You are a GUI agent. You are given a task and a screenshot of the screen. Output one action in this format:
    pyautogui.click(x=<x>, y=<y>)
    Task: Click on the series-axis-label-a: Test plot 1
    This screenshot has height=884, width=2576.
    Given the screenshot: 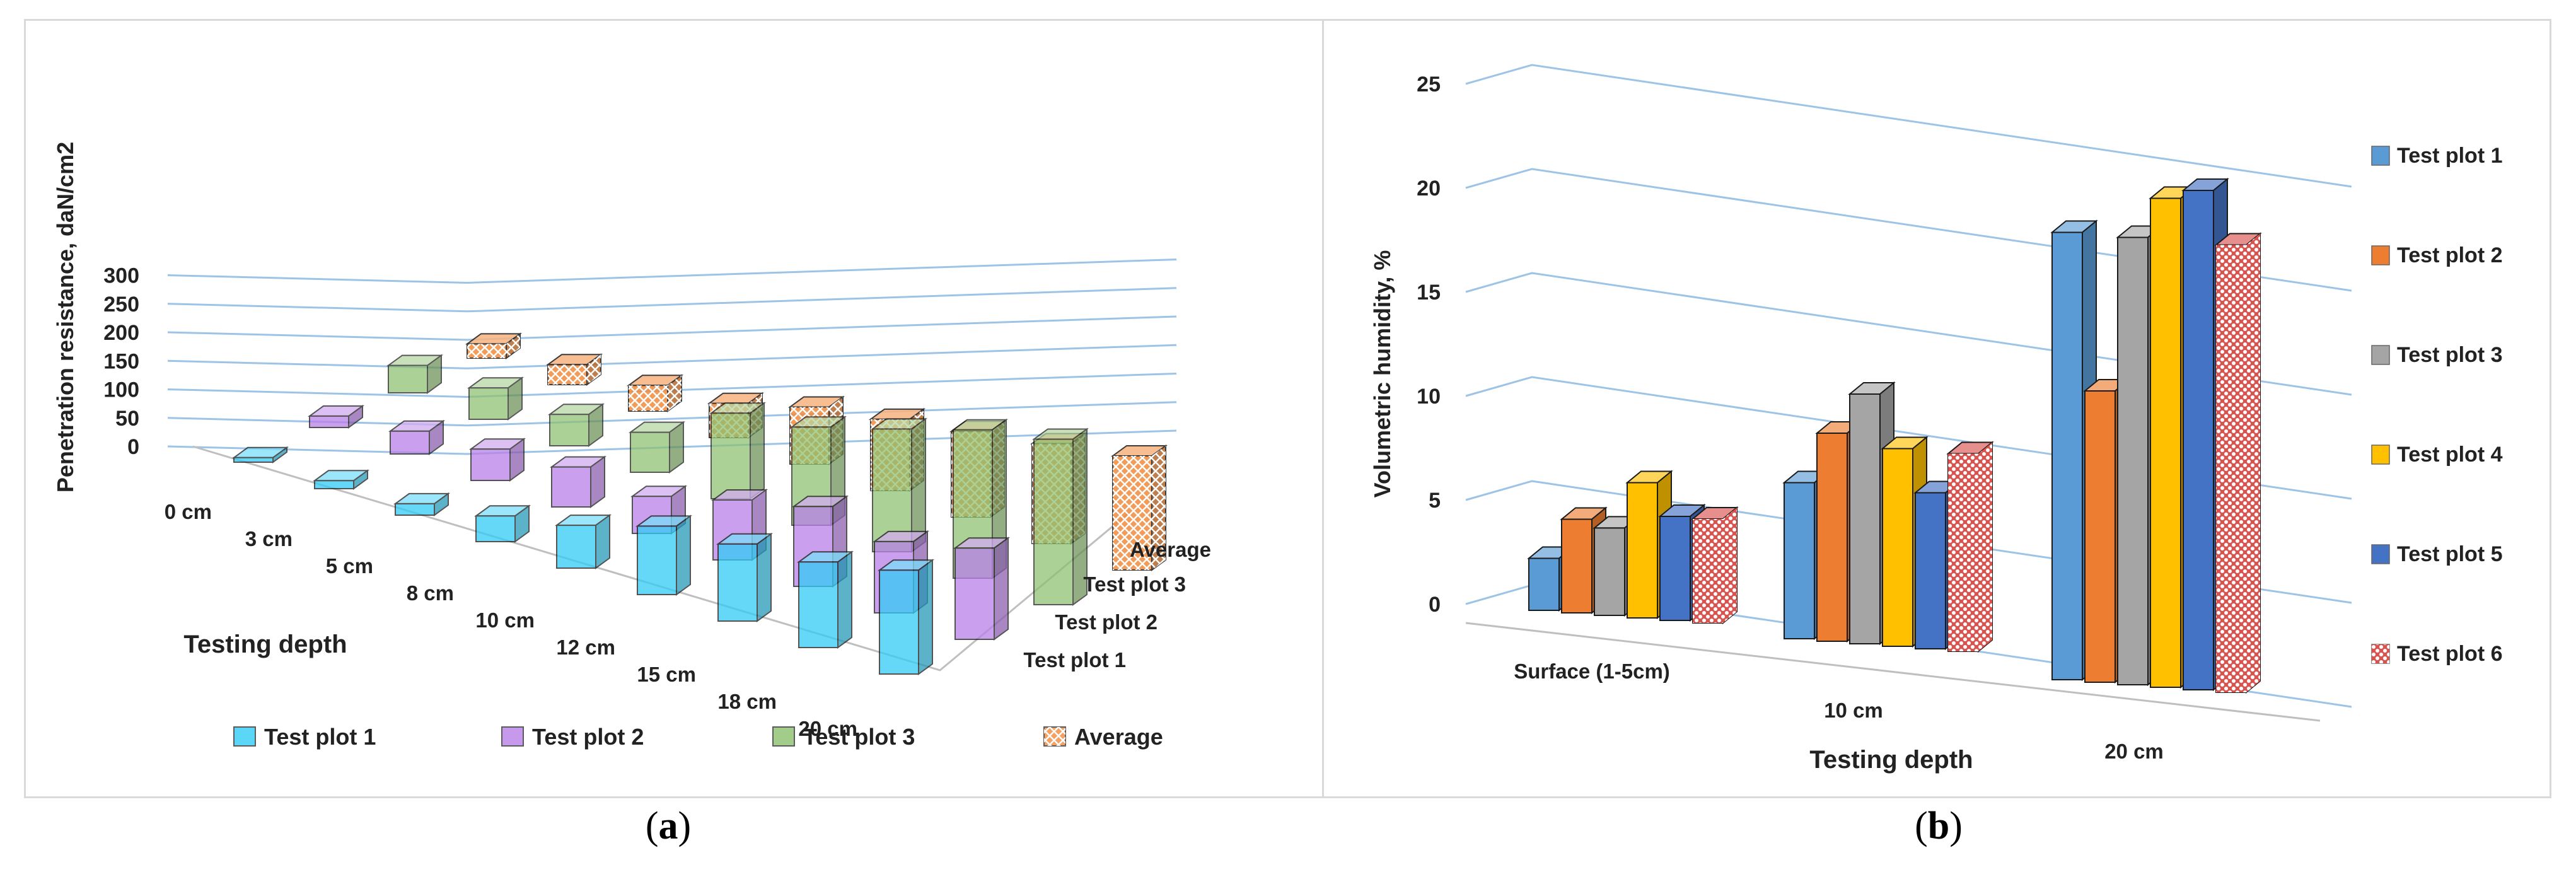 What is the action you would take?
    pyautogui.click(x=1074, y=660)
    